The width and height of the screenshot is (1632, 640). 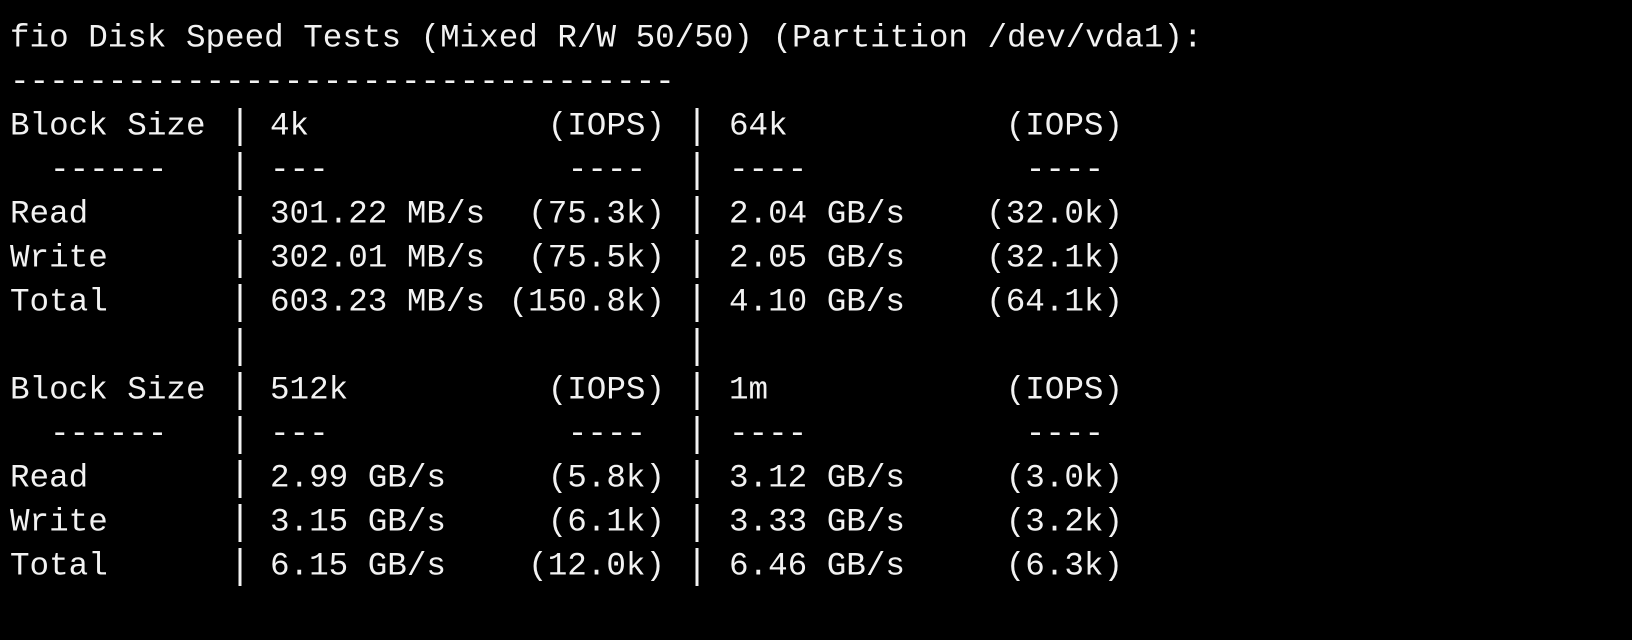 I want to click on header-value-a: 512k, so click(x=309, y=390).